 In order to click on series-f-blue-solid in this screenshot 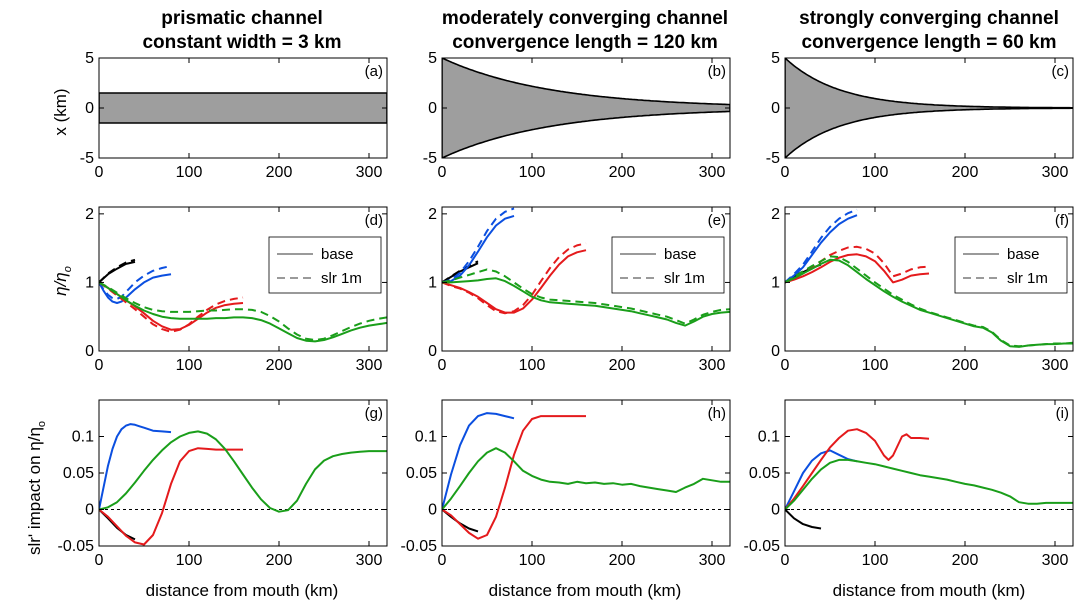, I will do `click(821, 249)`.